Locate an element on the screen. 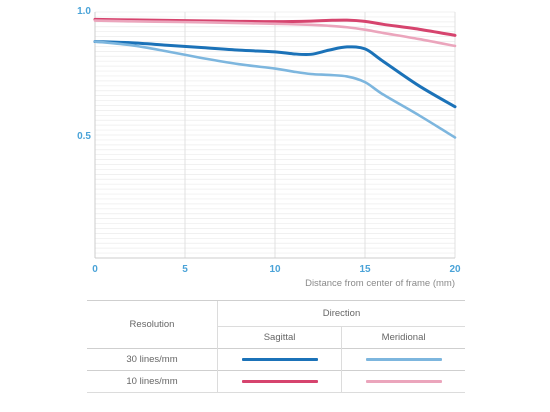 The width and height of the screenshot is (550, 412). swatch-30-meridional is located at coordinates (403, 359).